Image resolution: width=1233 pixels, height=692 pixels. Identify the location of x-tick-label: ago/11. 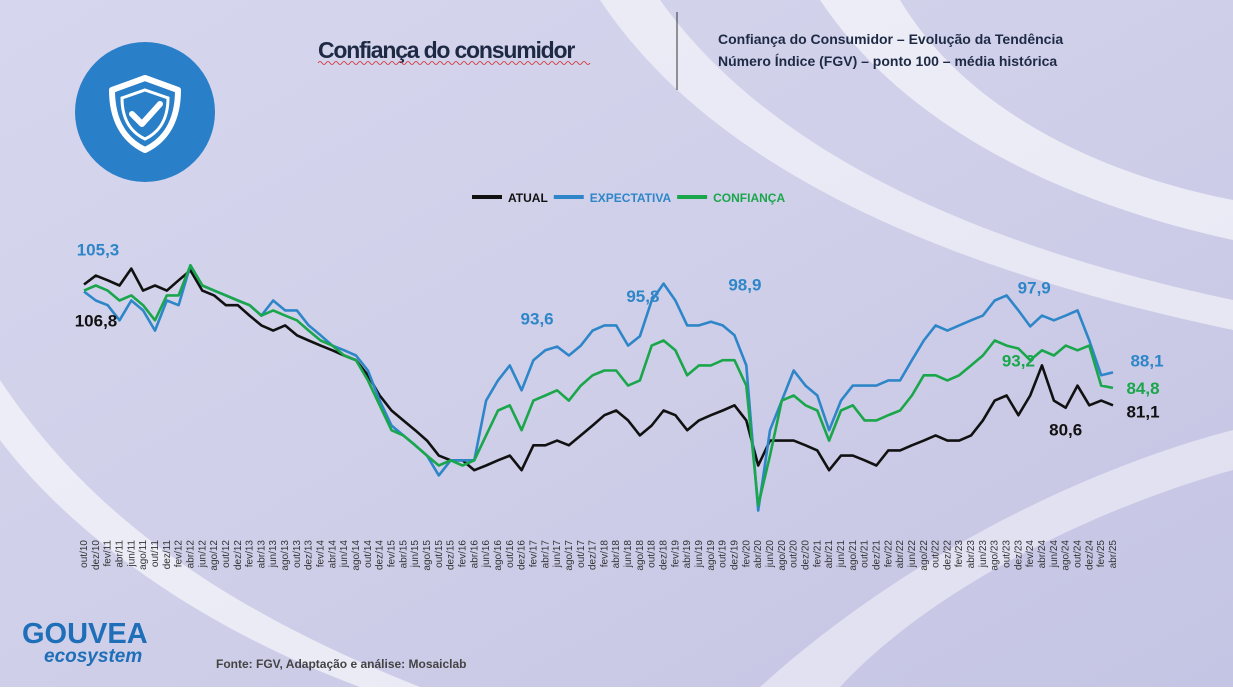
(143, 555).